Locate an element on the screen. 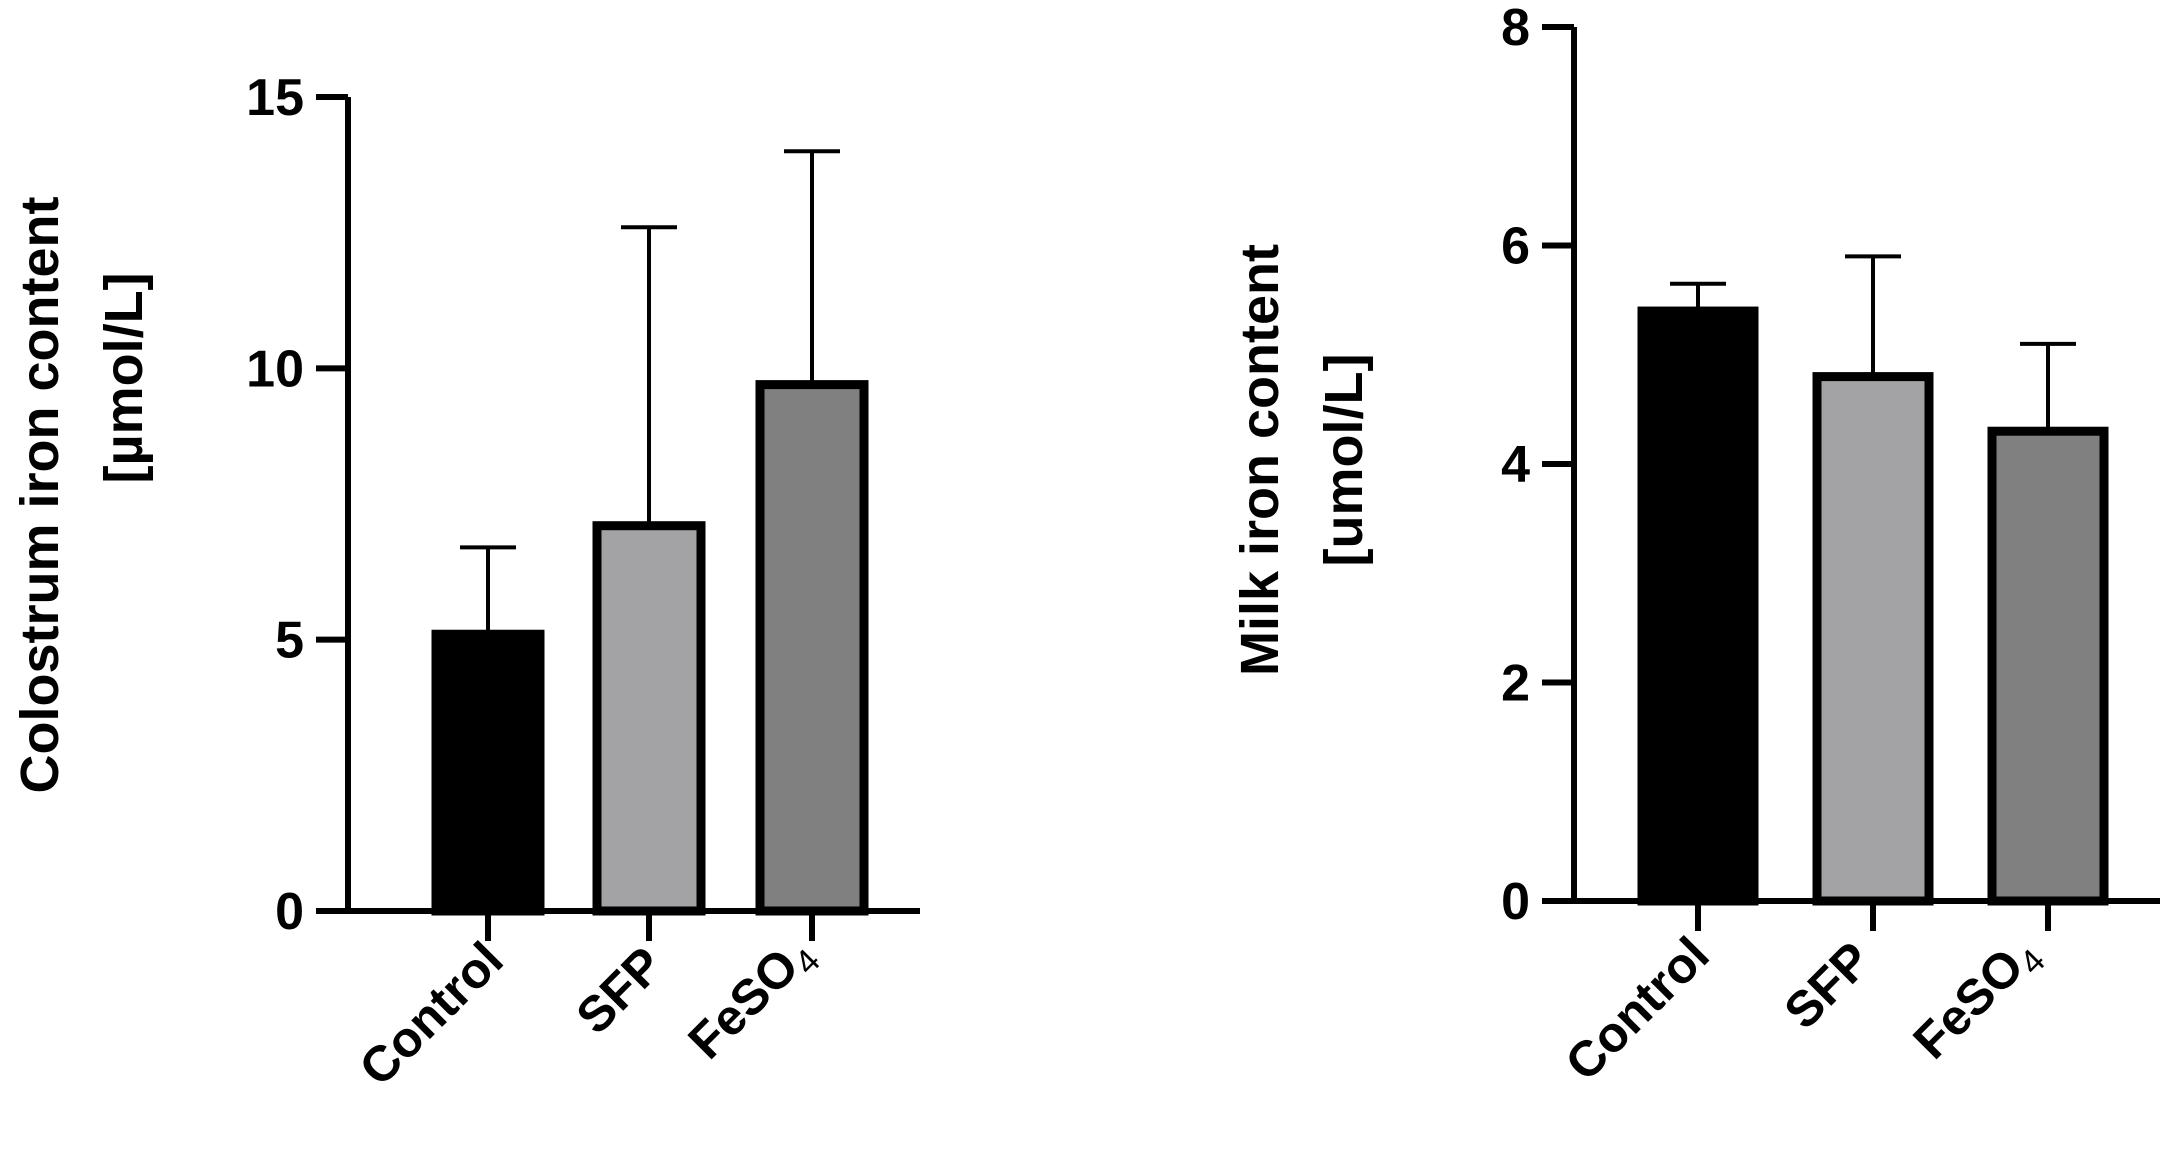  y-axis-title-line2: [umol/L] is located at coordinates (1344, 460).